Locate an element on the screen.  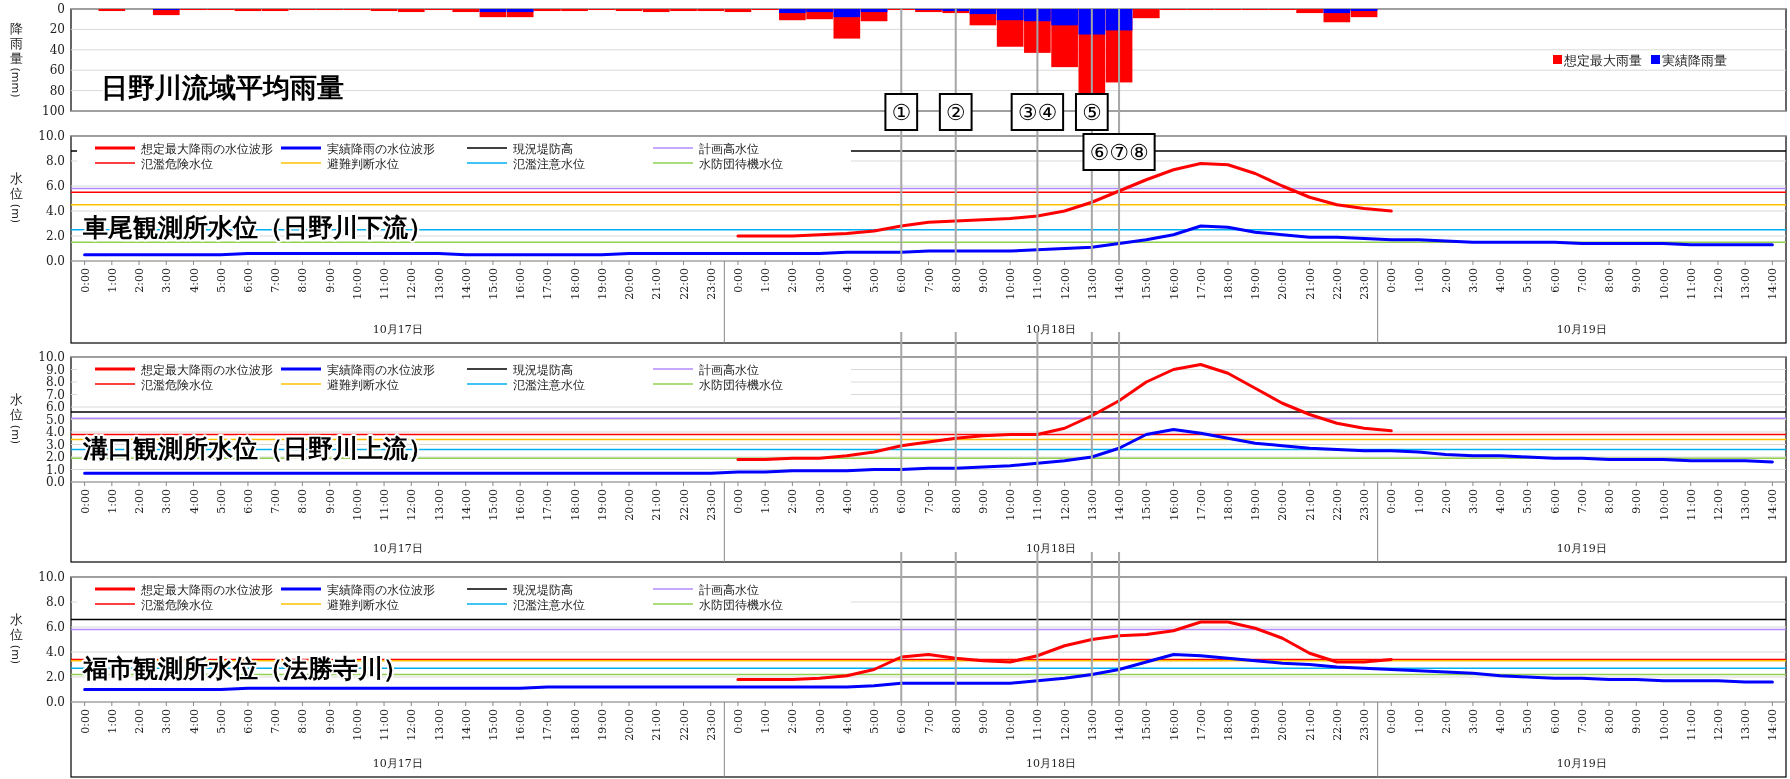
legend-label: 氾濫危険水位 is located at coordinates (177, 163).